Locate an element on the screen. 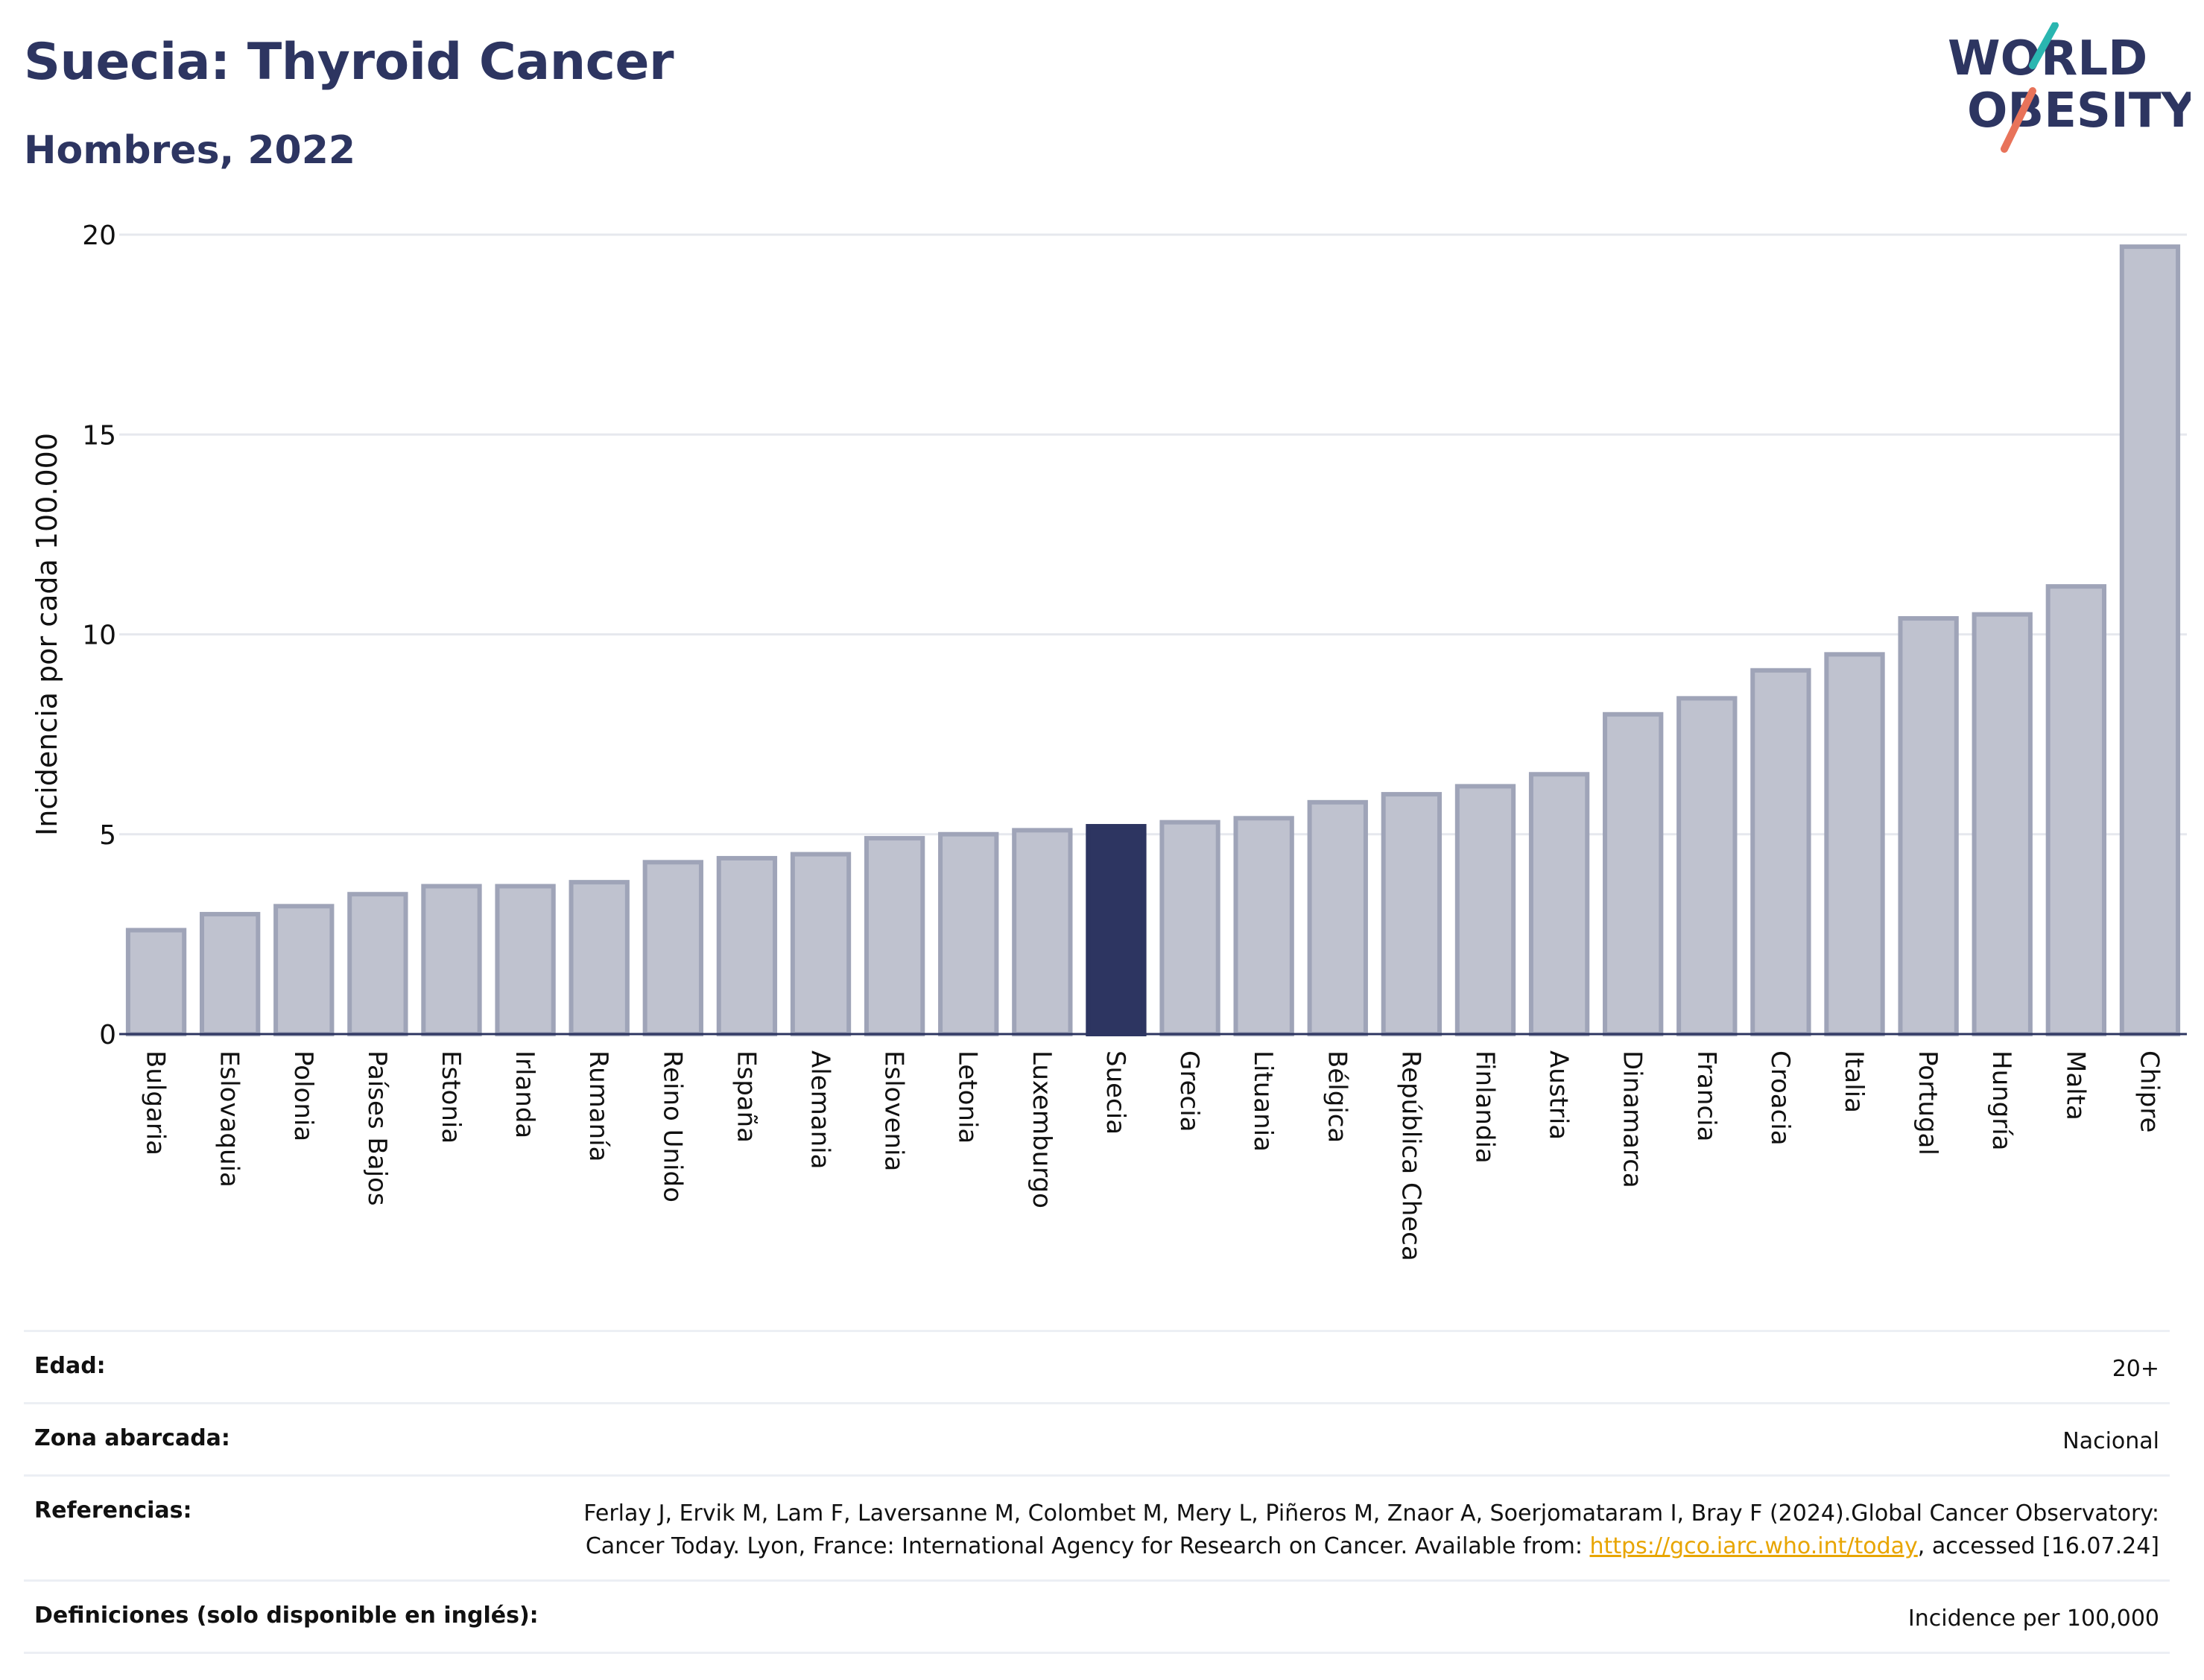  bar-república-checa is located at coordinates (1412, 914).